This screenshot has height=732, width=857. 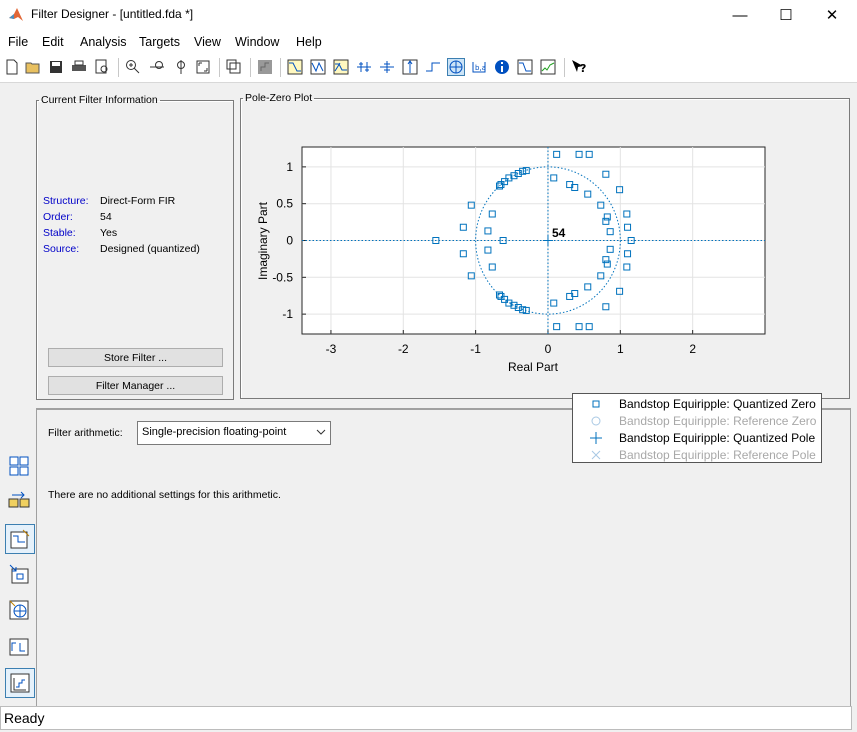 What do you see at coordinates (309, 42) in the screenshot?
I see `menu-help: Help` at bounding box center [309, 42].